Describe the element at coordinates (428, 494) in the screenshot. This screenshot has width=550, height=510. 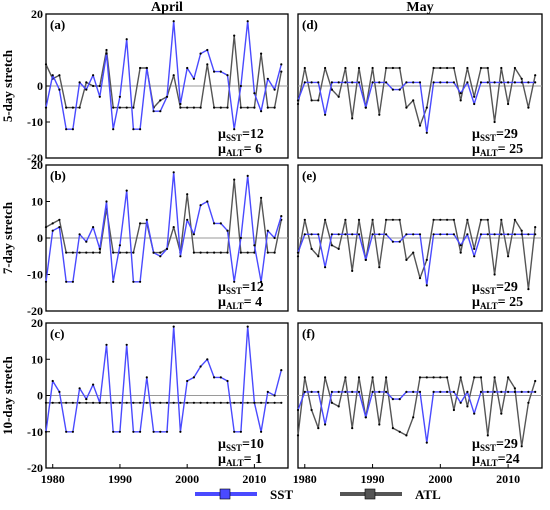
I see `legend-label-atl: ATL` at that location.